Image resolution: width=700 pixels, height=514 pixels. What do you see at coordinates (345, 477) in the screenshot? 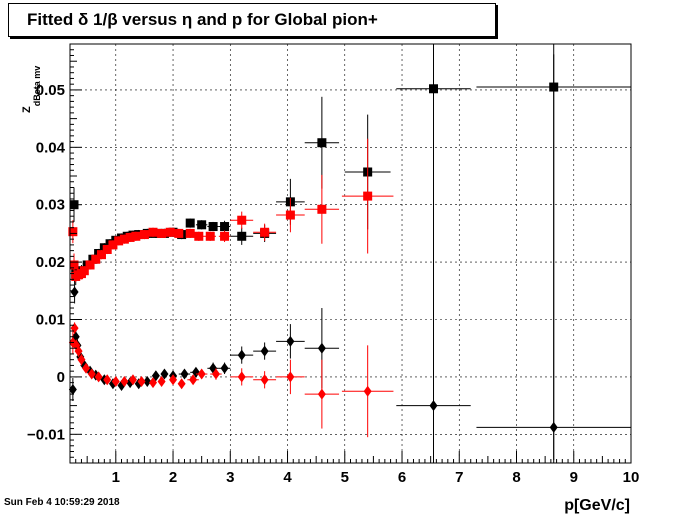
I see `x-tick-label: 5` at bounding box center [345, 477].